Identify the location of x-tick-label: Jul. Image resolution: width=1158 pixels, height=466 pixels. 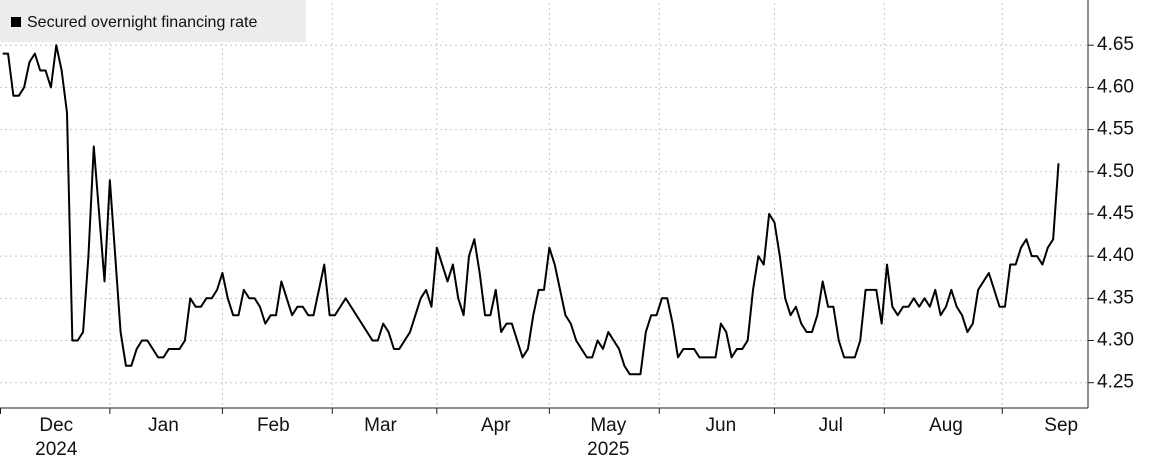
(831, 425).